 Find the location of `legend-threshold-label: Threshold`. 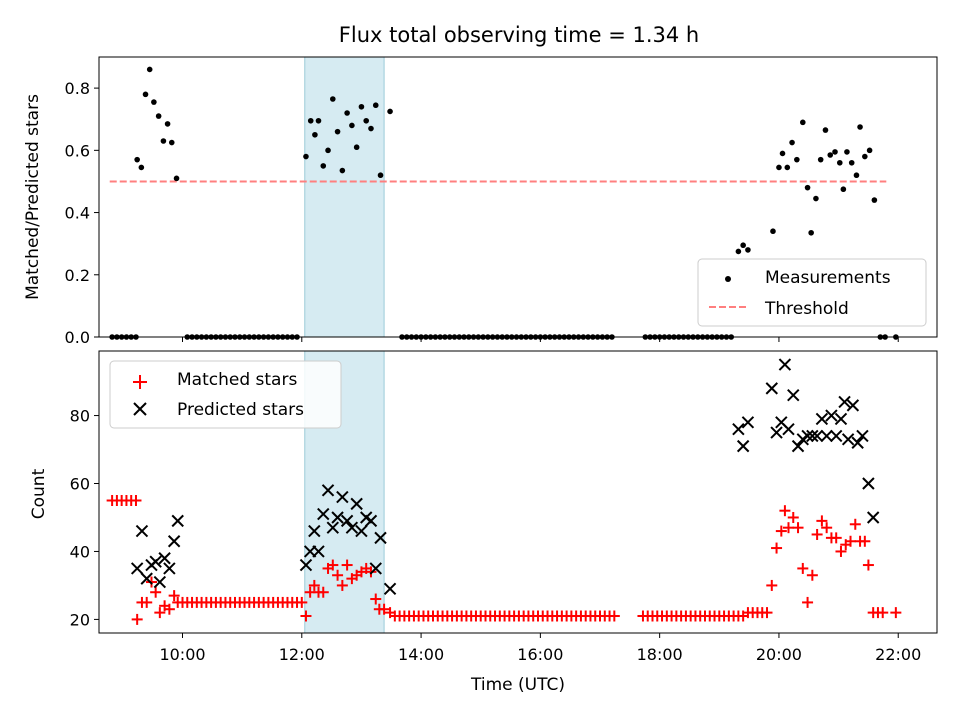

legend-threshold-label: Threshold is located at coordinates (806, 309).